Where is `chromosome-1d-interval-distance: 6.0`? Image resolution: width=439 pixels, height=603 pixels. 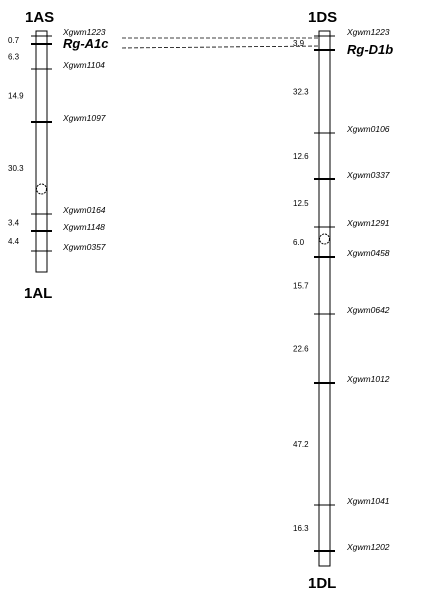
chromosome-1d-interval-distance: 6.0 is located at coordinates (299, 242).